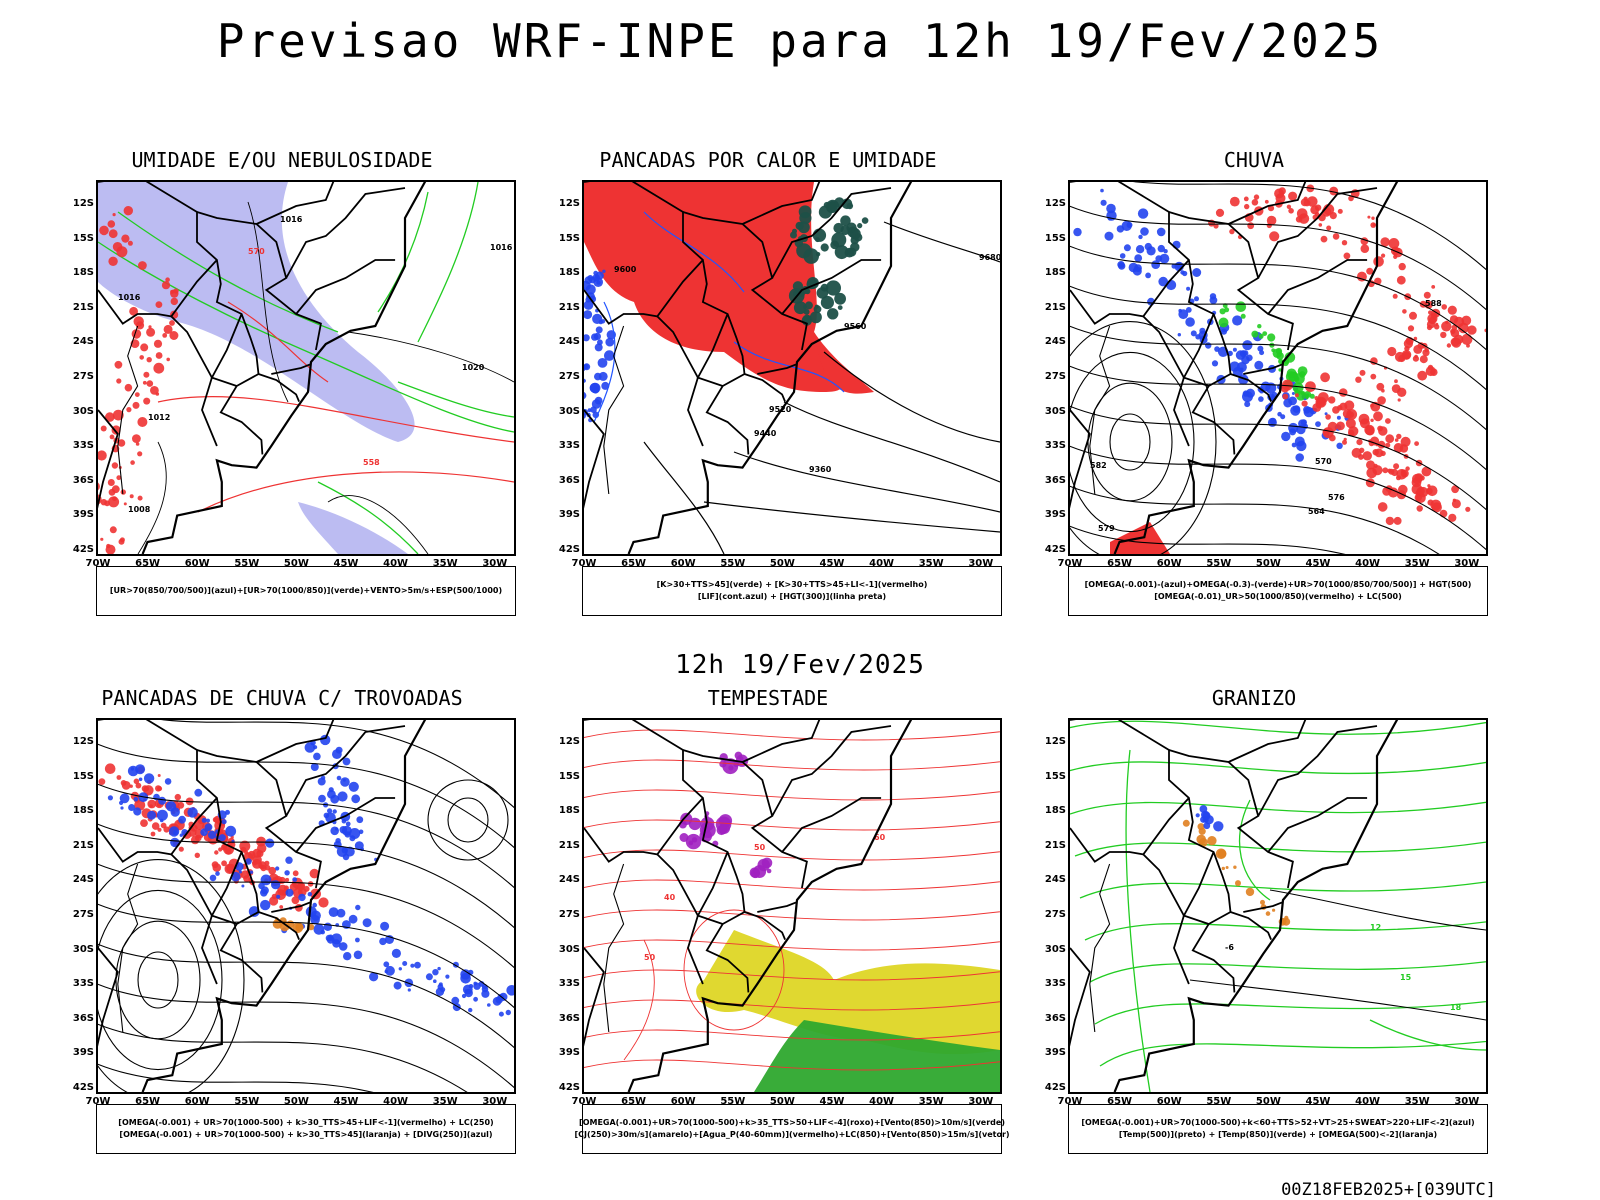 Image resolution: width=1600 pixels, height=1200 pixels. What do you see at coordinates (800, 665) in the screenshot?
I see `forecast-time-label: 12h 19/Fev/2025` at bounding box center [800, 665].